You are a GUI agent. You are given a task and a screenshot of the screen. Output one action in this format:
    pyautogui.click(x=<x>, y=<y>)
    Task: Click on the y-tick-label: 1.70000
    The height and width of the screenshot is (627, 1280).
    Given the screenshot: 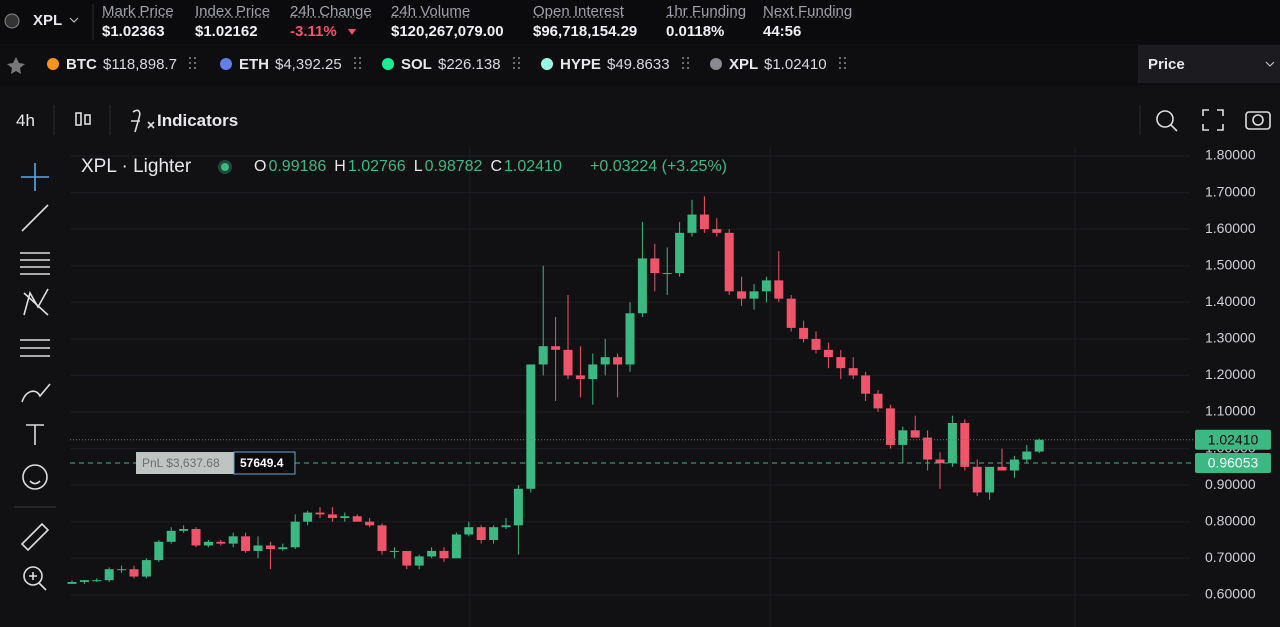 What is the action you would take?
    pyautogui.click(x=1230, y=191)
    